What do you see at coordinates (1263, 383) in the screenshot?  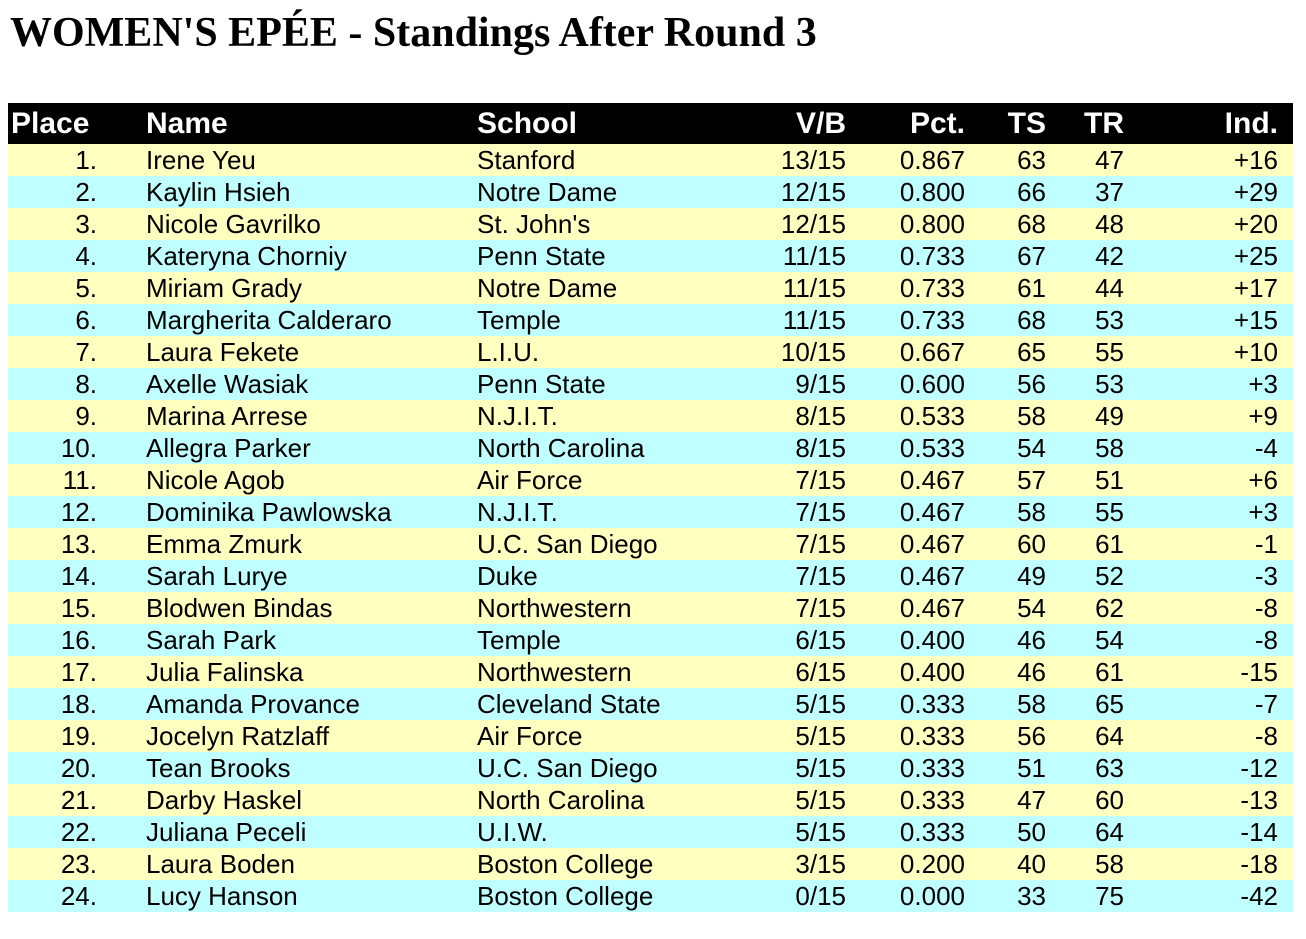 I see `ind-cell: +3` at bounding box center [1263, 383].